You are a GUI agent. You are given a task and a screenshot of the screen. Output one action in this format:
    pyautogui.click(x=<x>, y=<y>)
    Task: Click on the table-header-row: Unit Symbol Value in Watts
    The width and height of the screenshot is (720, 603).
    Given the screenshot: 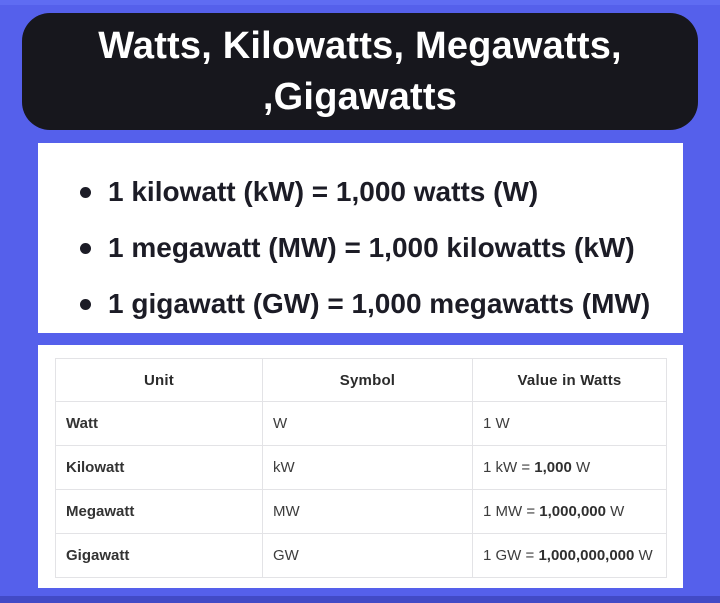 What is the action you would take?
    pyautogui.click(x=361, y=380)
    